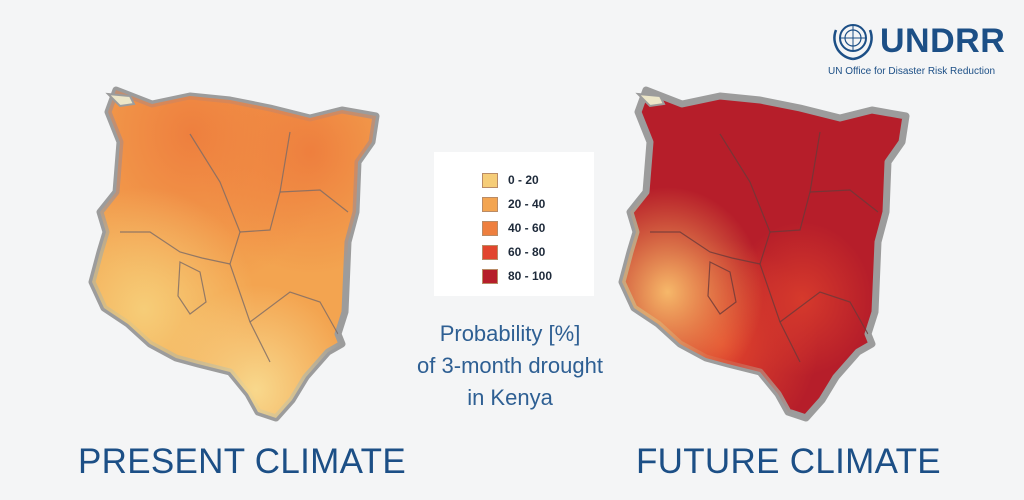  I want to click on logo-subtitle: UN Office for Disaster Risk Reduction, so click(912, 71).